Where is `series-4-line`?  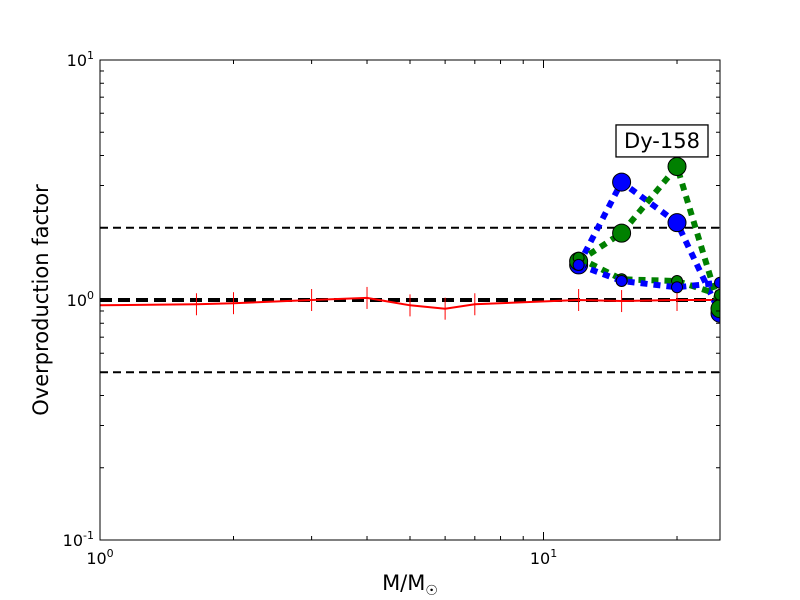 series-4-line is located at coordinates (648, 276).